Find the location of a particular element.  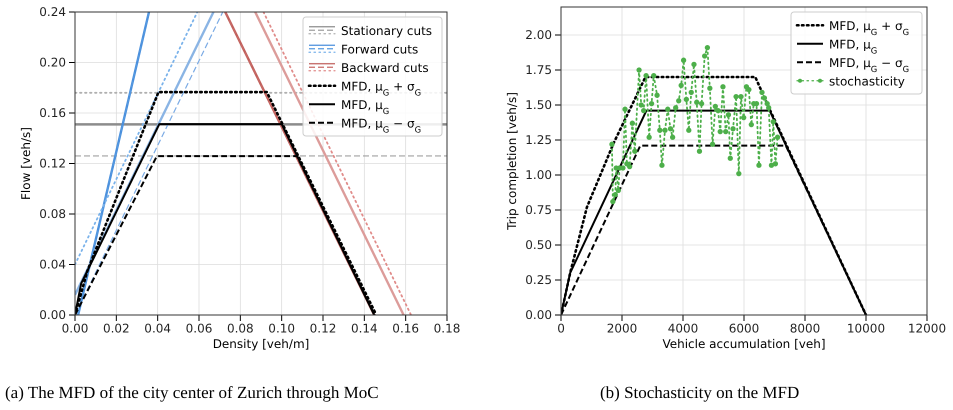

x-tick-label: 0.08 is located at coordinates (240, 329).